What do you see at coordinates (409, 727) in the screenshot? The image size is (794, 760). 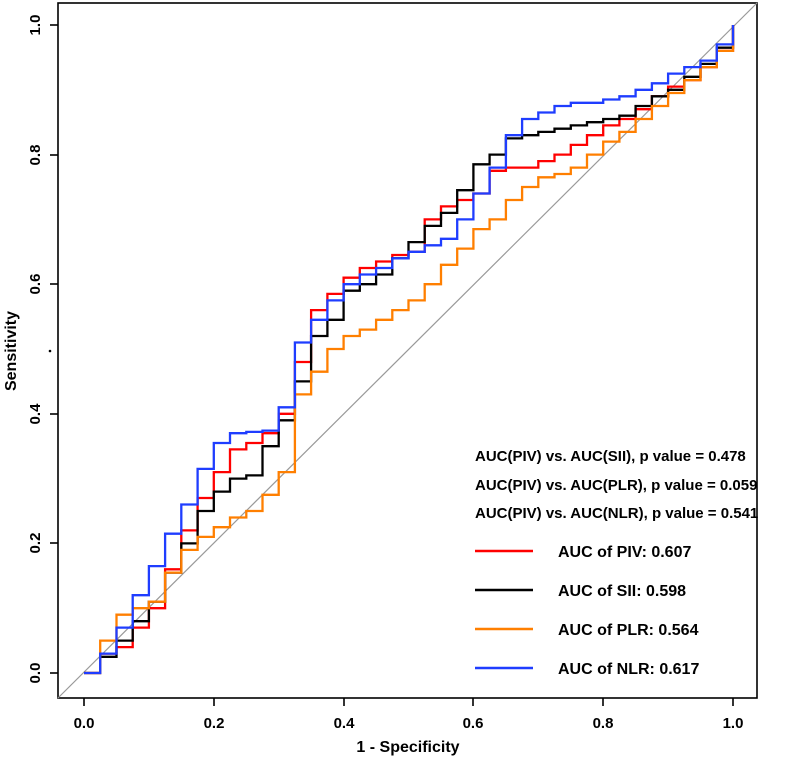 I see `x-axis: 0.0 0.2 0.4 0.6 0.8 1.0 1 - Specificity` at bounding box center [409, 727].